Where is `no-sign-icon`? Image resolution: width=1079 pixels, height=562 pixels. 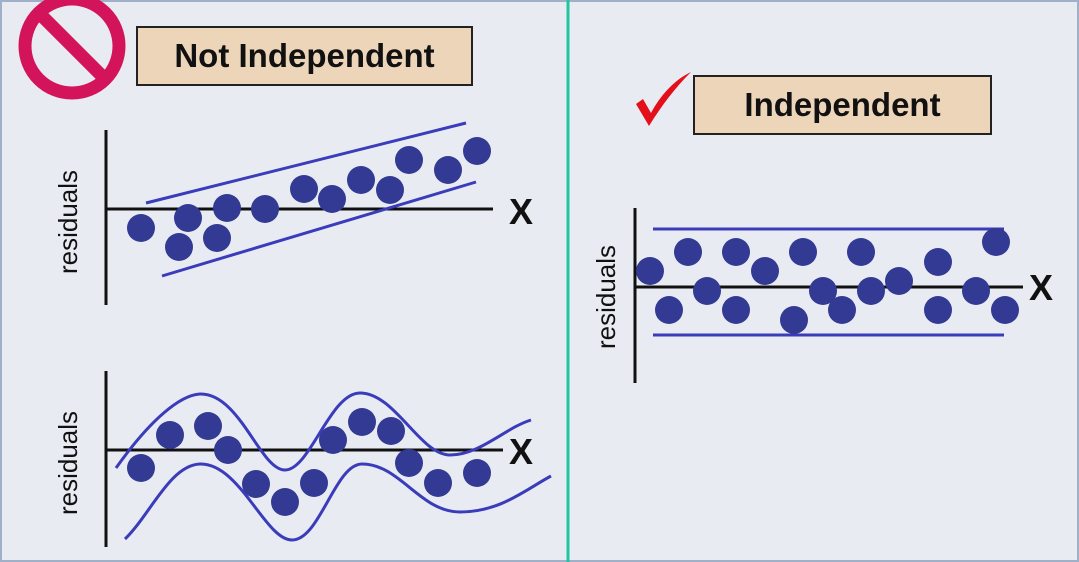
no-sign-icon is located at coordinates (72, 50).